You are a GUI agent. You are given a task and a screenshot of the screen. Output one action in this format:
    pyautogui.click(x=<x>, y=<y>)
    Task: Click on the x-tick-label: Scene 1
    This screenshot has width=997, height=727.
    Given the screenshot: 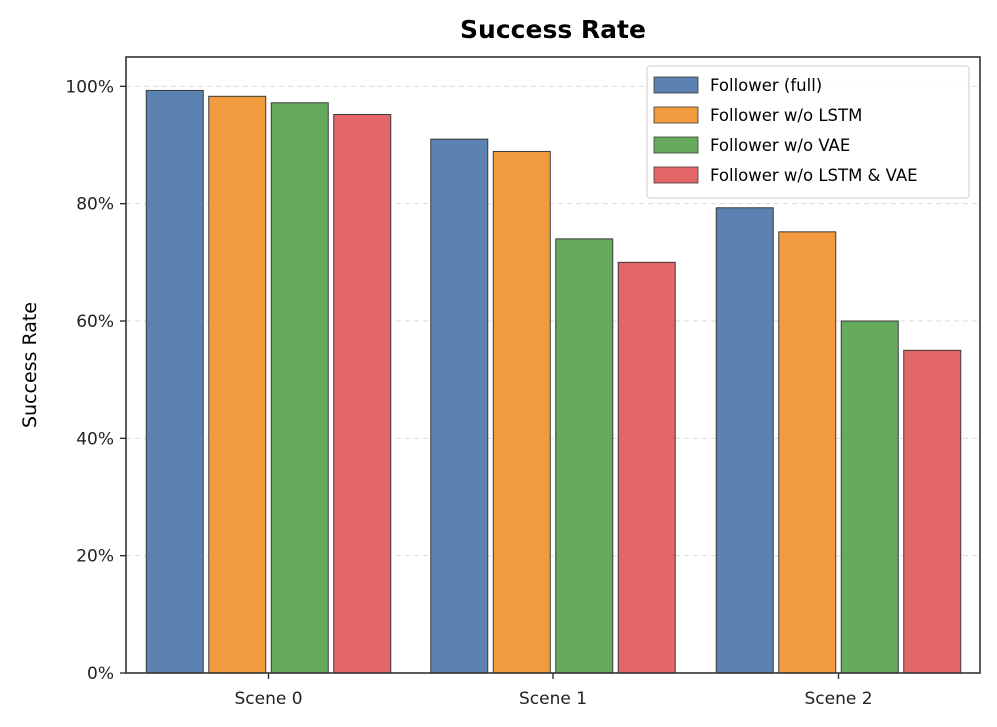 What is the action you would take?
    pyautogui.click(x=553, y=699)
    